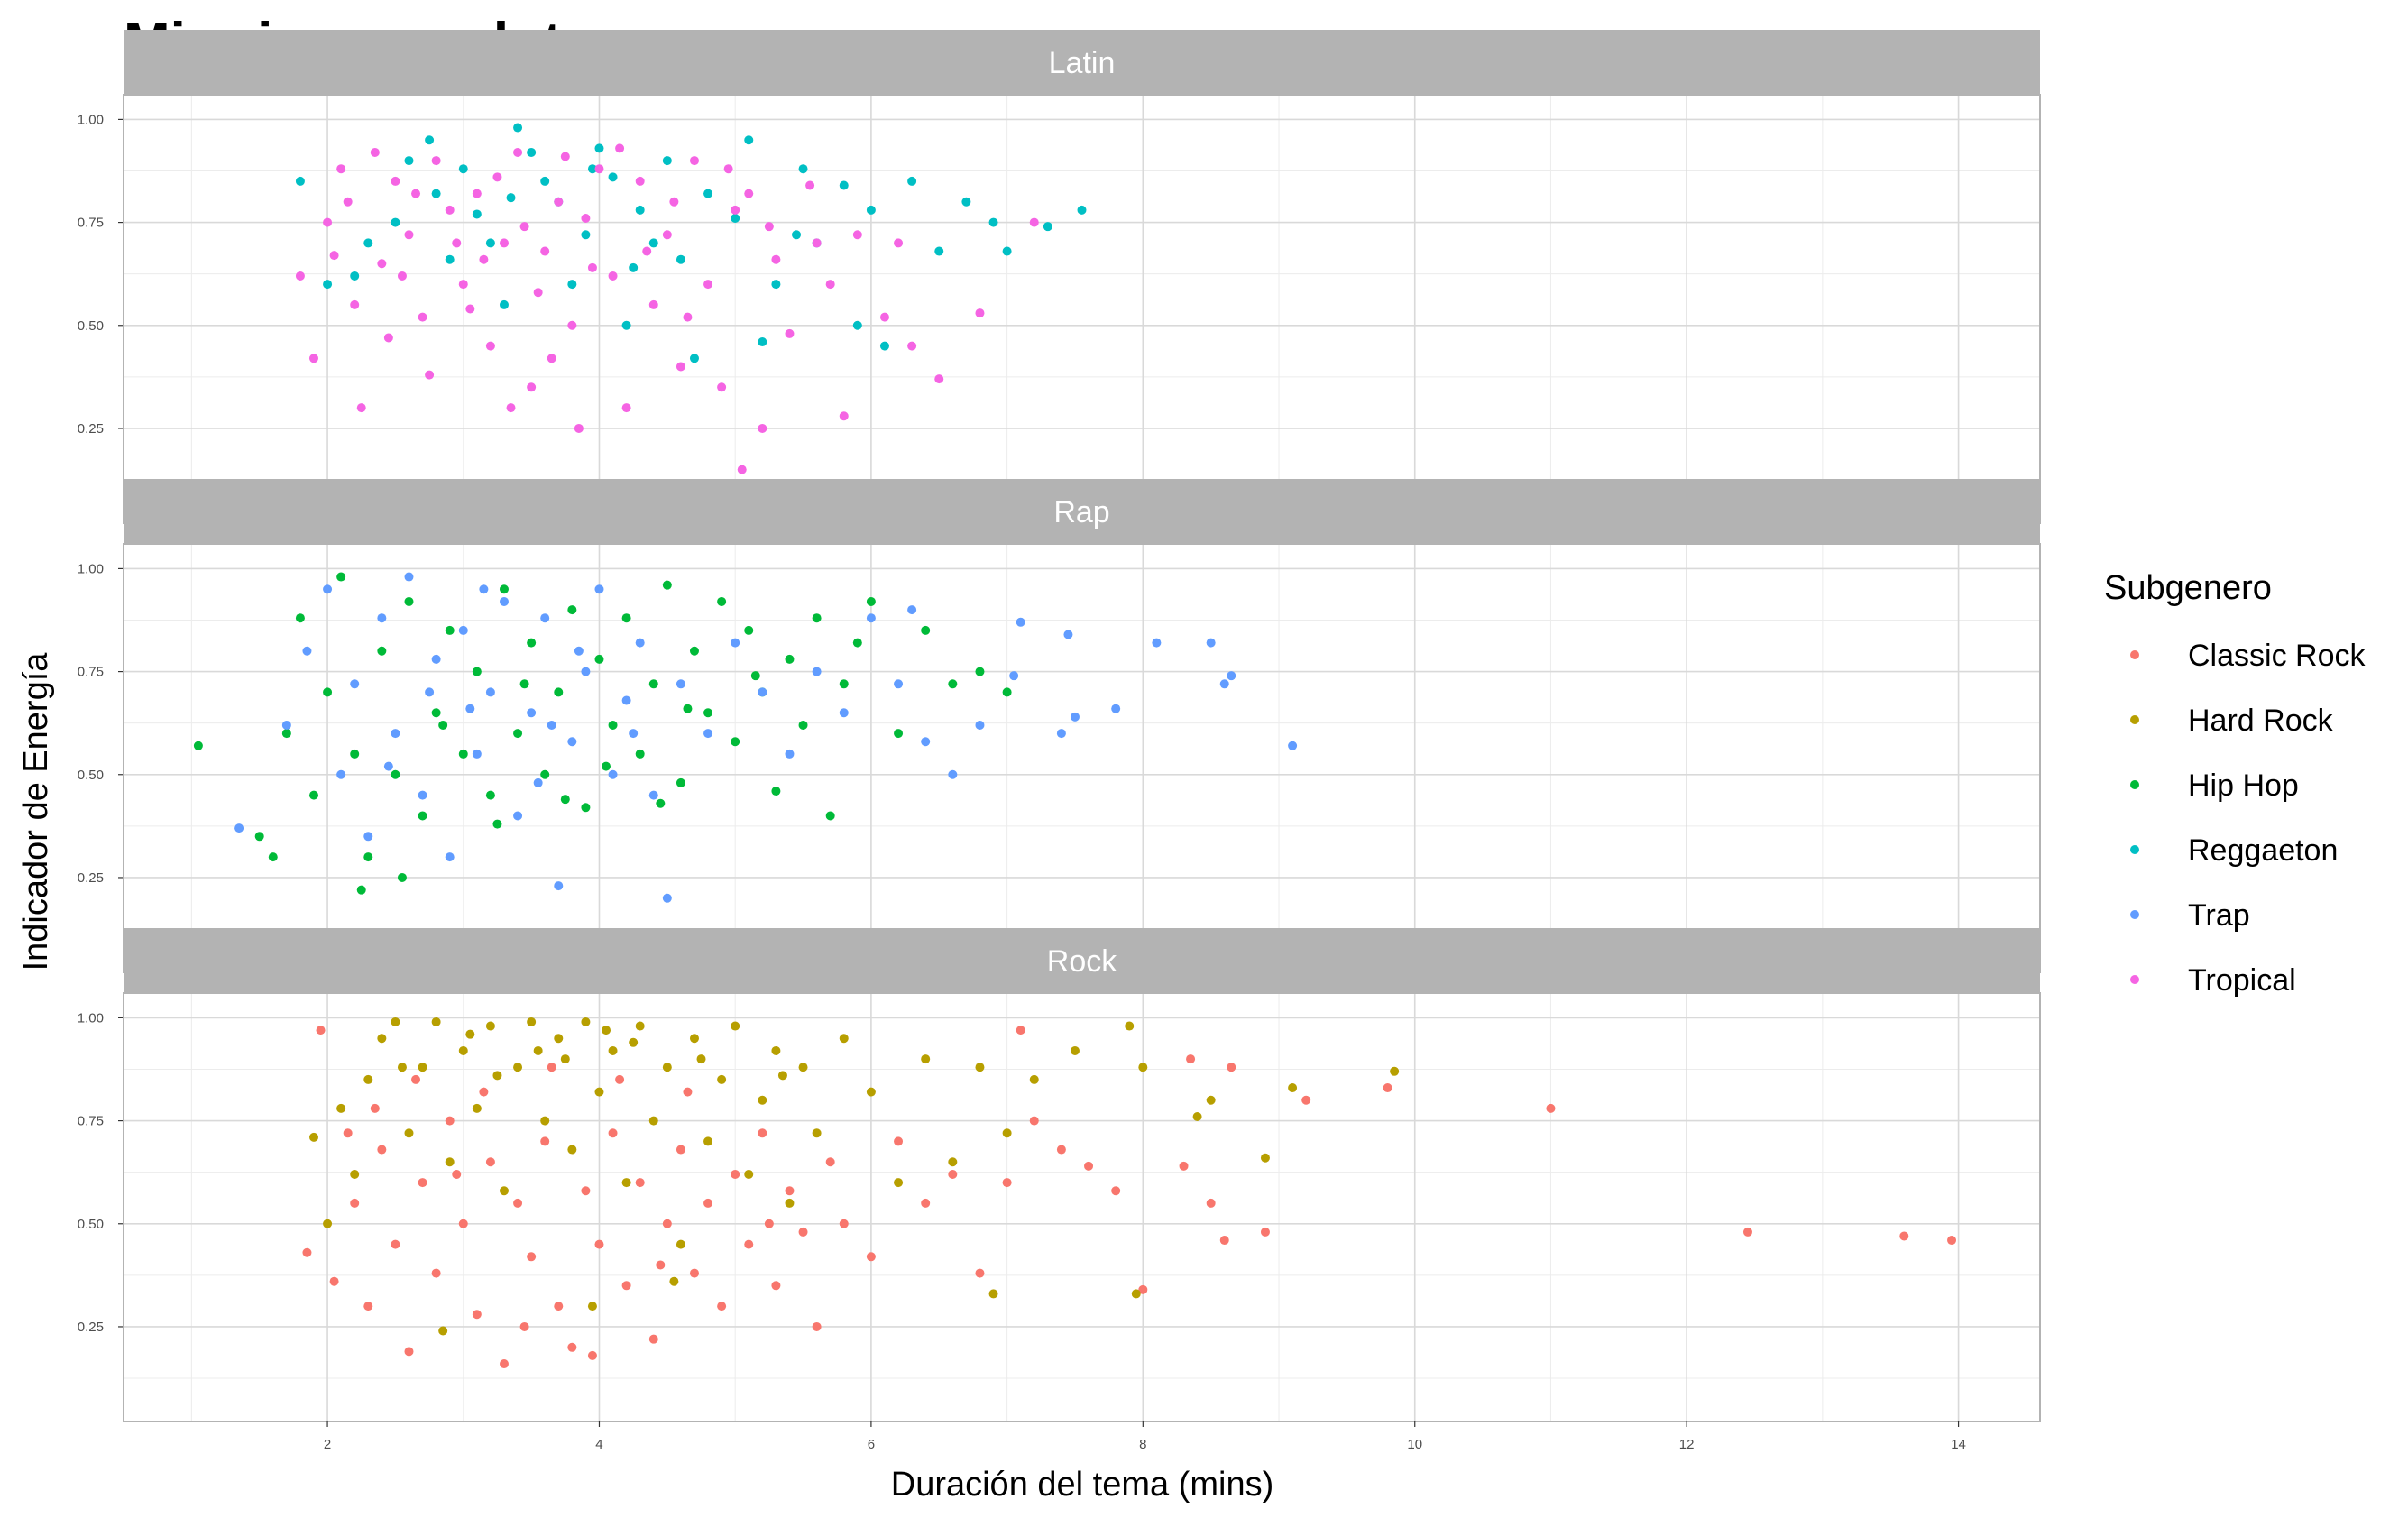 Image resolution: width=2408 pixels, height=1518 pixels. I want to click on legend-entry: Trap, so click(2190, 915).